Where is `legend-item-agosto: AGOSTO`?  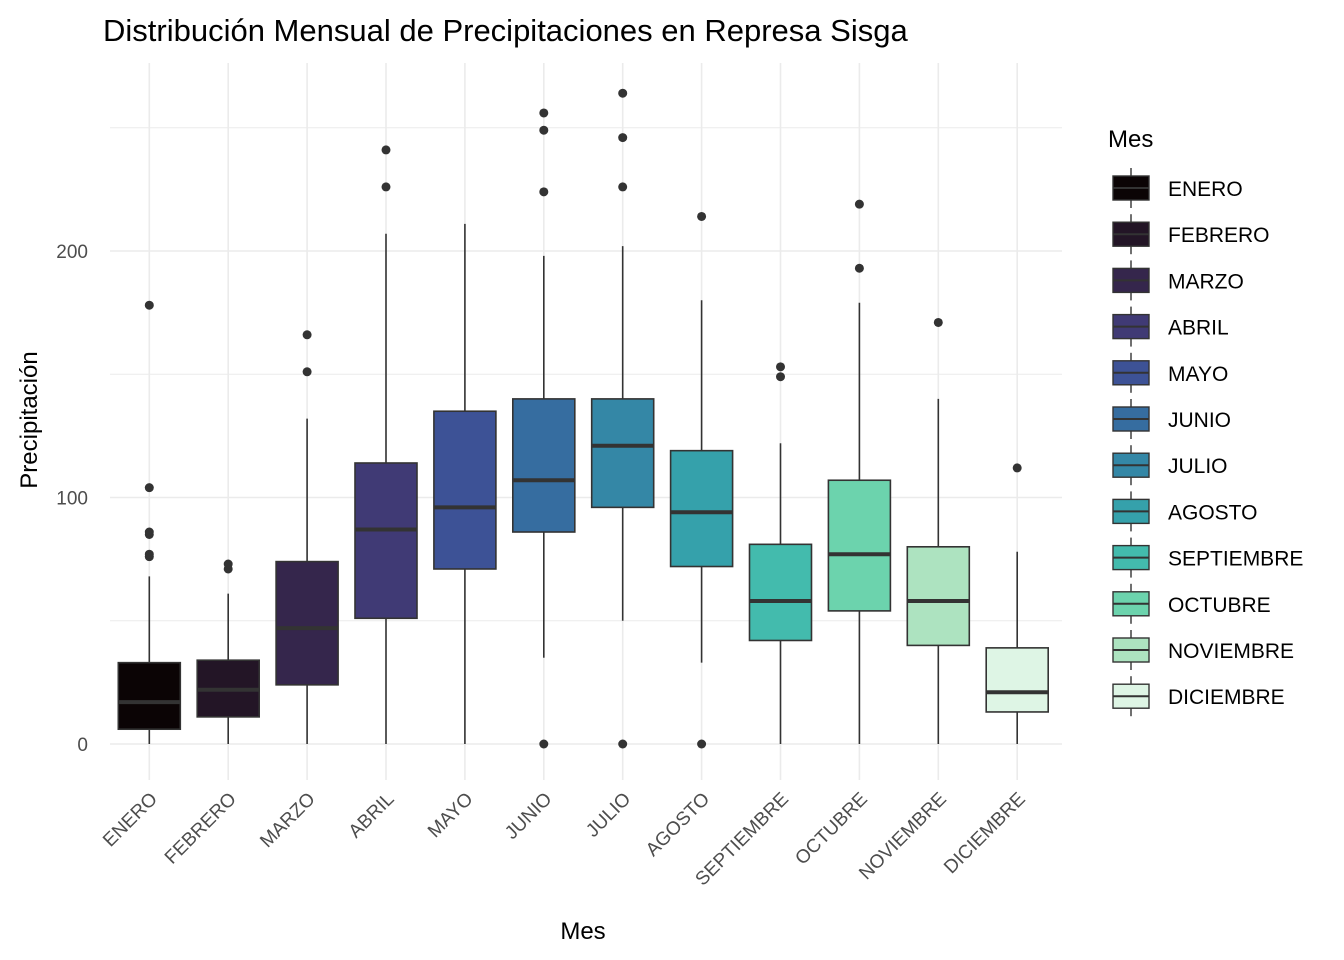
legend-item-agosto: AGOSTO is located at coordinates (1184, 511).